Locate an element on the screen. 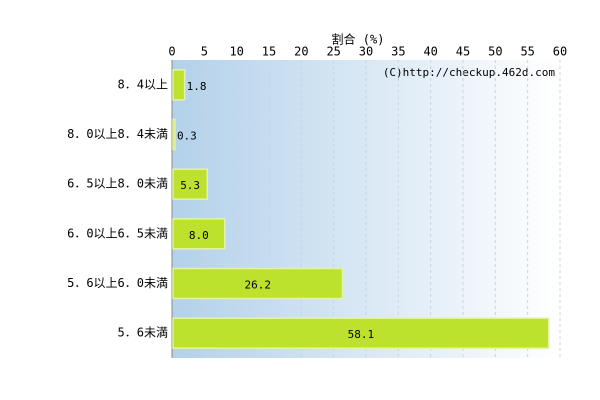 The height and width of the screenshot is (400, 600). x-tick-label: 50 is located at coordinates (495, 52).